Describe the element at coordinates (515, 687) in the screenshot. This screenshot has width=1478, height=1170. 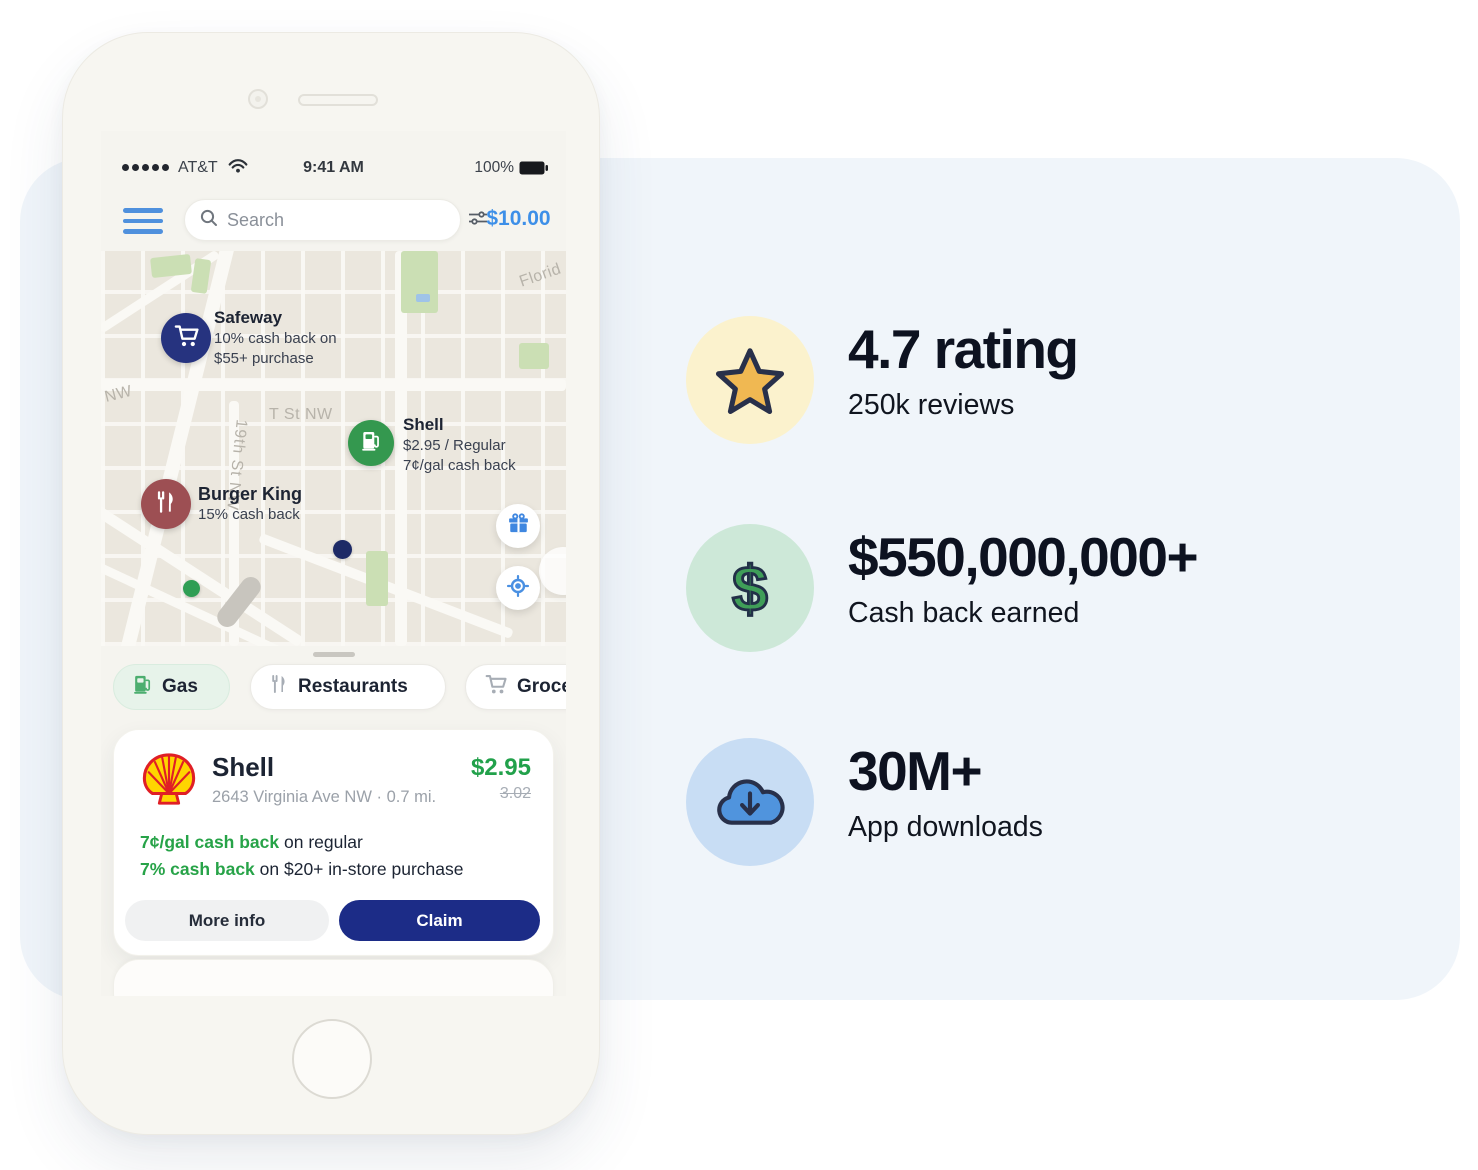
I see `category-chip-groceries: Groceries` at that location.